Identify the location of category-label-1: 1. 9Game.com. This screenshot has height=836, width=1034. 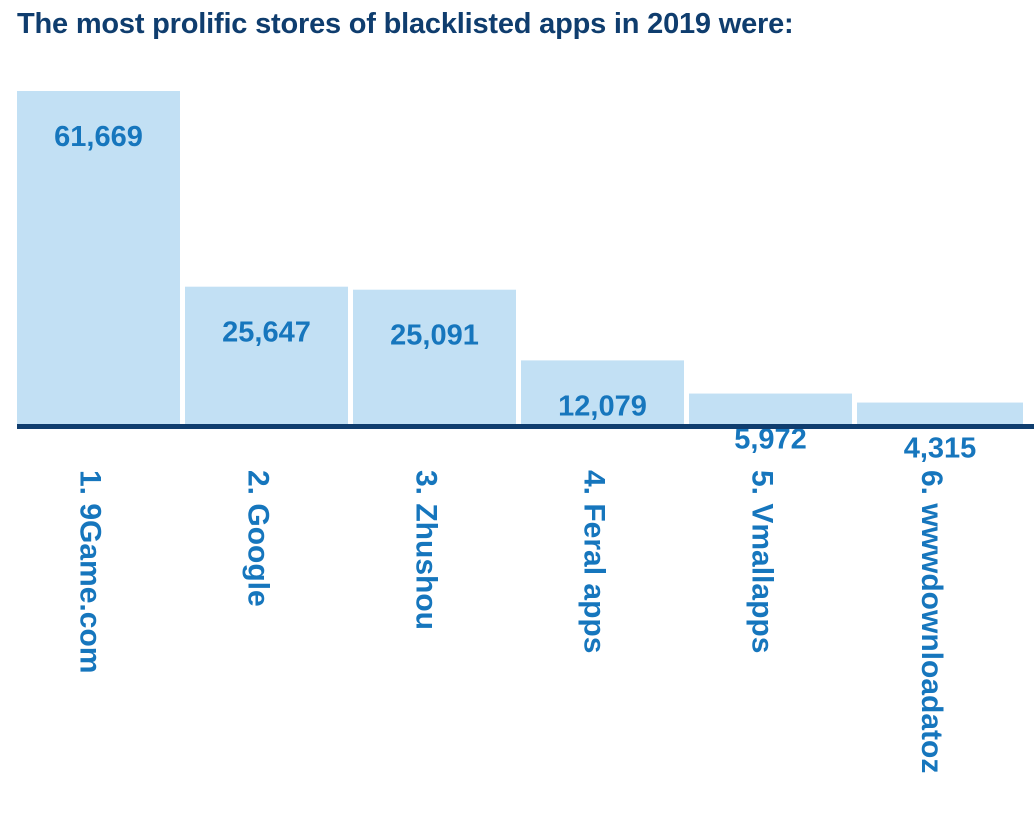
(90, 571).